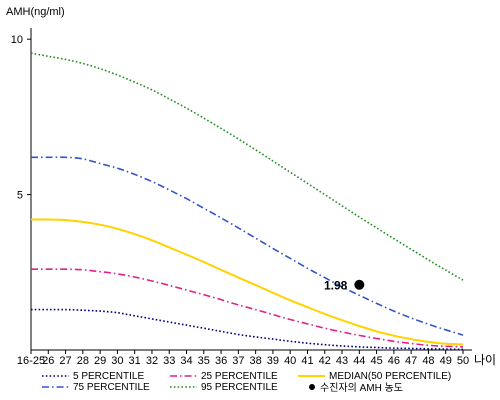 The image size is (500, 400). What do you see at coordinates (485, 360) in the screenshot?
I see `x-axis-label: 나이` at bounding box center [485, 360].